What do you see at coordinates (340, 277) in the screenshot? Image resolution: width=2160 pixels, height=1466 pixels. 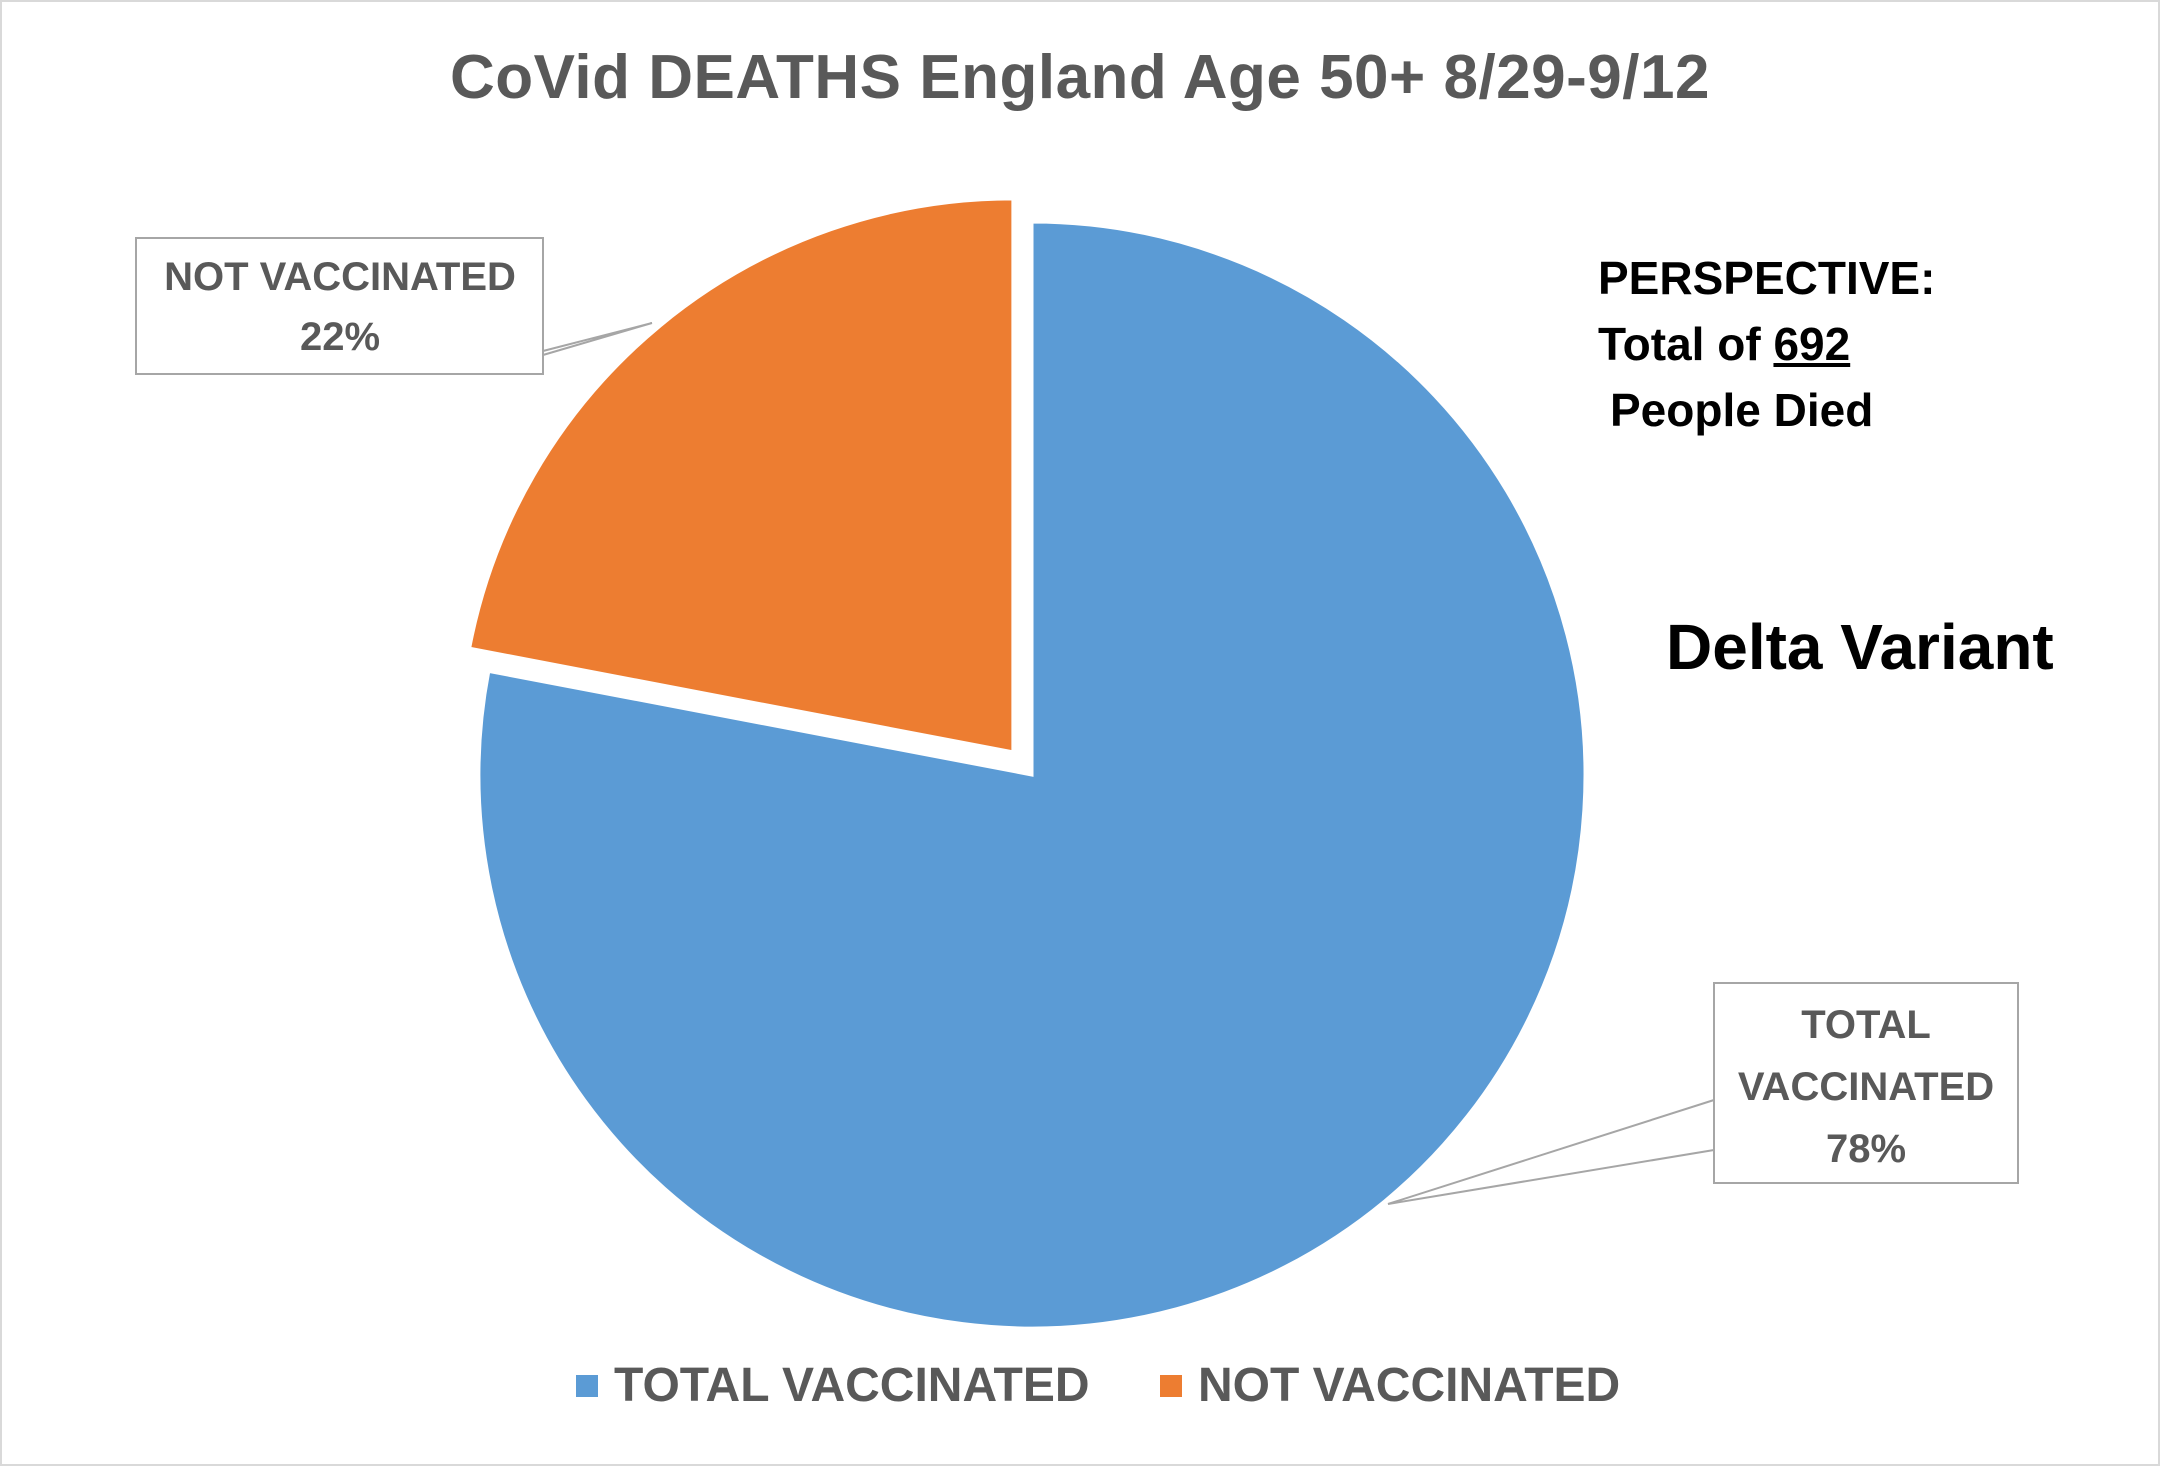 I see `data-label-not-vaccinated-name: NOT VACCINATED` at bounding box center [340, 277].